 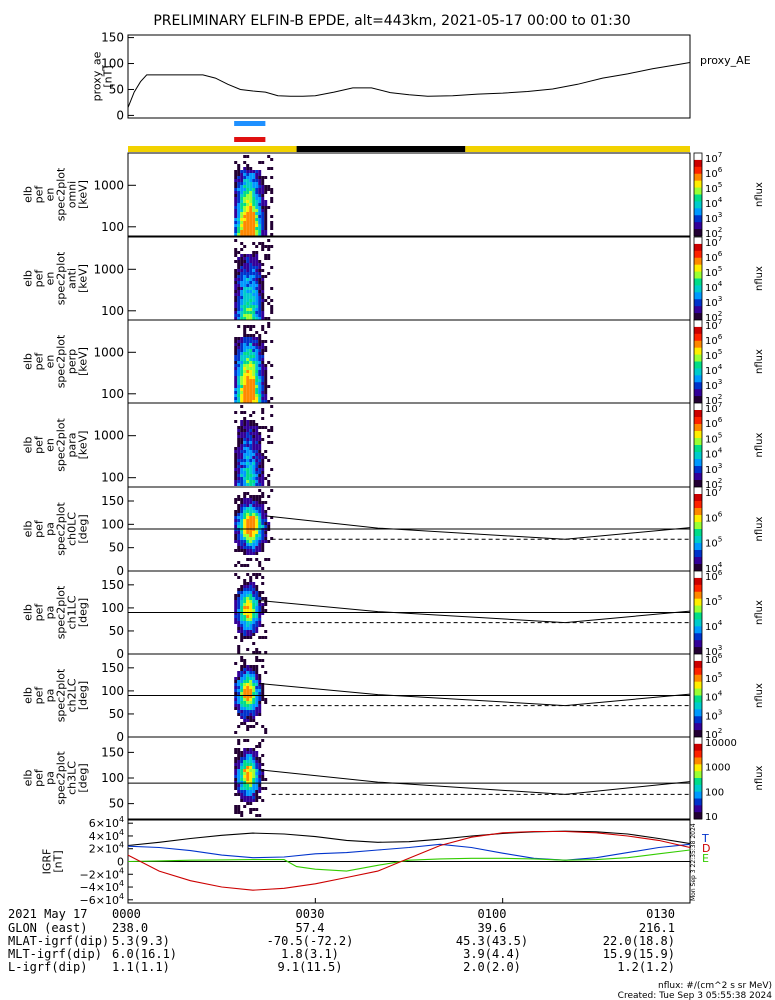 What do you see at coordinates (713, 483) in the screenshot?
I see `nflux-colorbar-tick-label: 10²` at bounding box center [713, 483].